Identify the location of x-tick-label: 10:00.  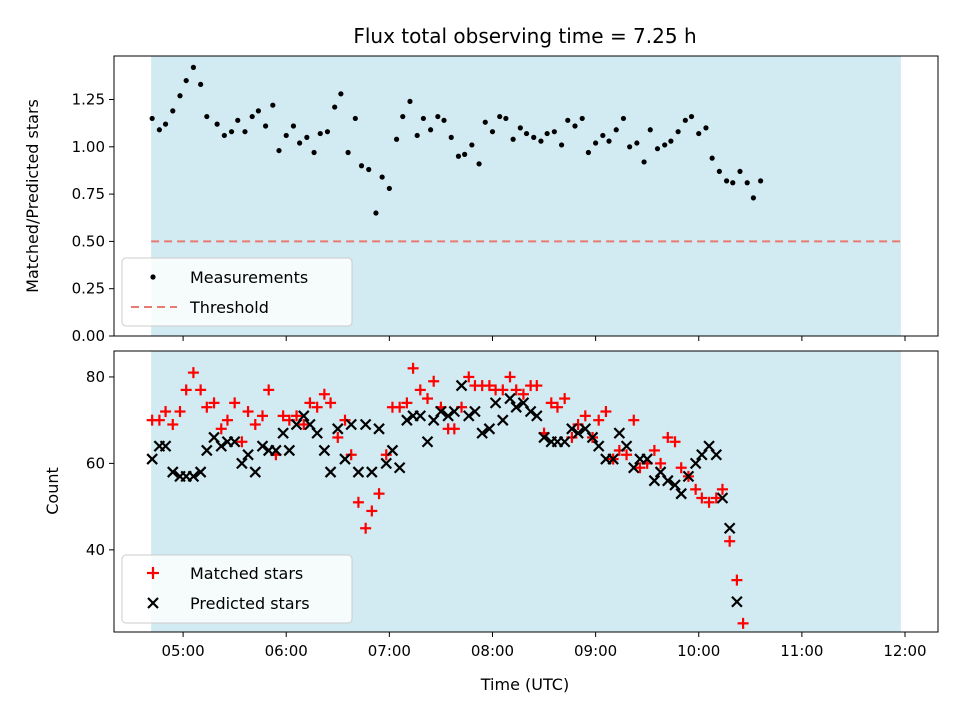
(698, 651).